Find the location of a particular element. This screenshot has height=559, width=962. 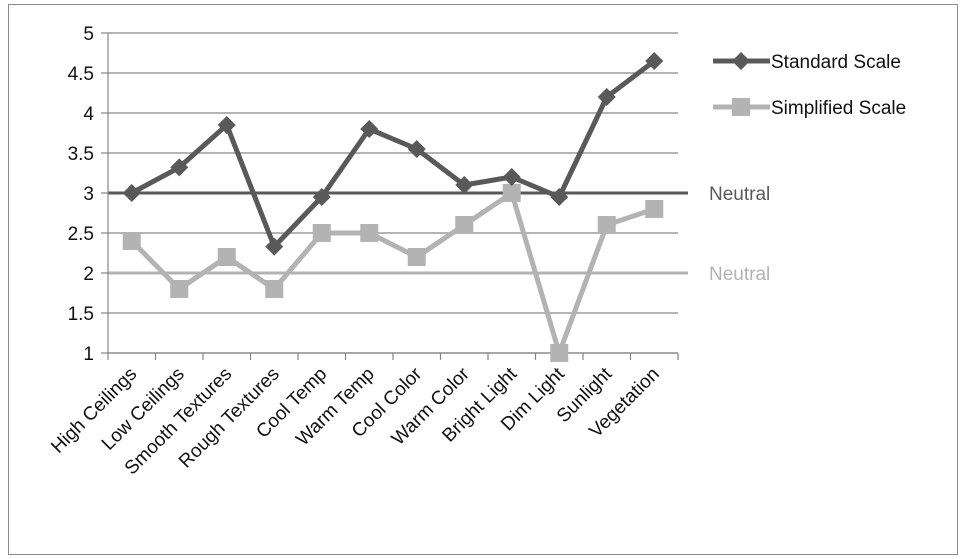

y-tick-label: 2.5 is located at coordinates (81, 234).